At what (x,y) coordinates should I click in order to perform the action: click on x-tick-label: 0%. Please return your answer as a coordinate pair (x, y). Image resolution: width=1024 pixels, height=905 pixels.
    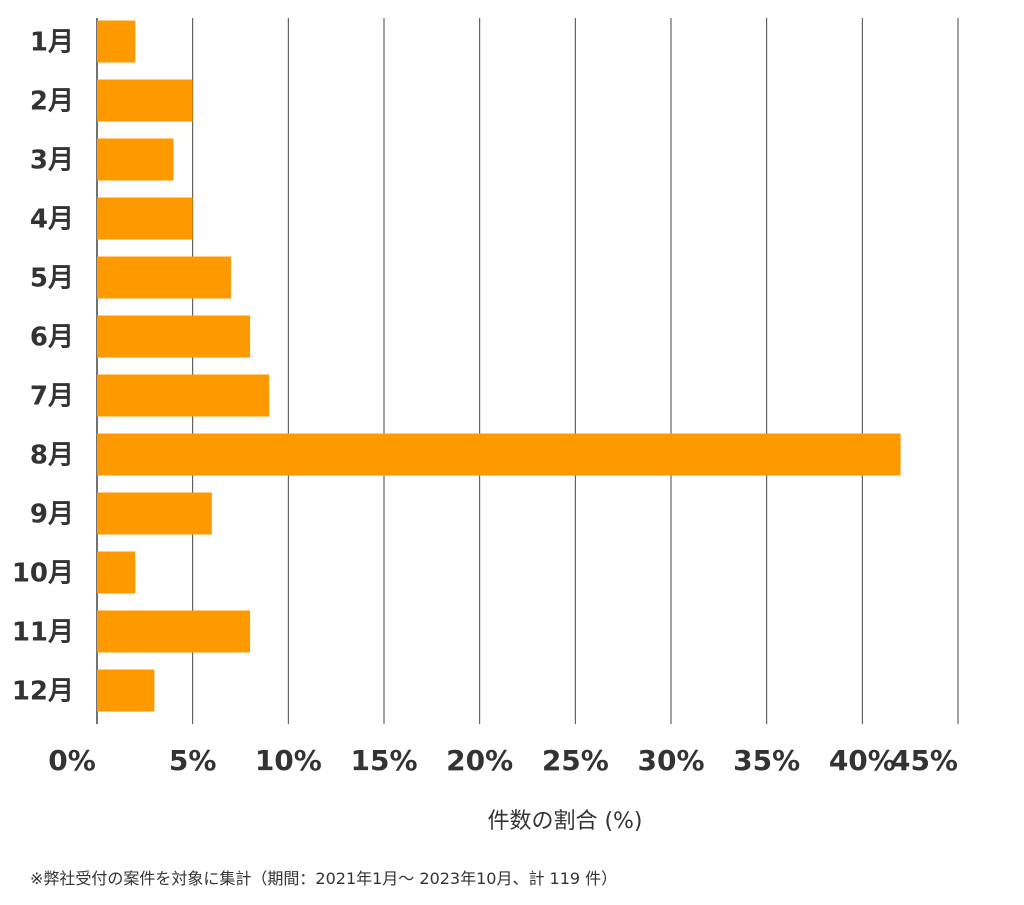
    Looking at the image, I should click on (72, 760).